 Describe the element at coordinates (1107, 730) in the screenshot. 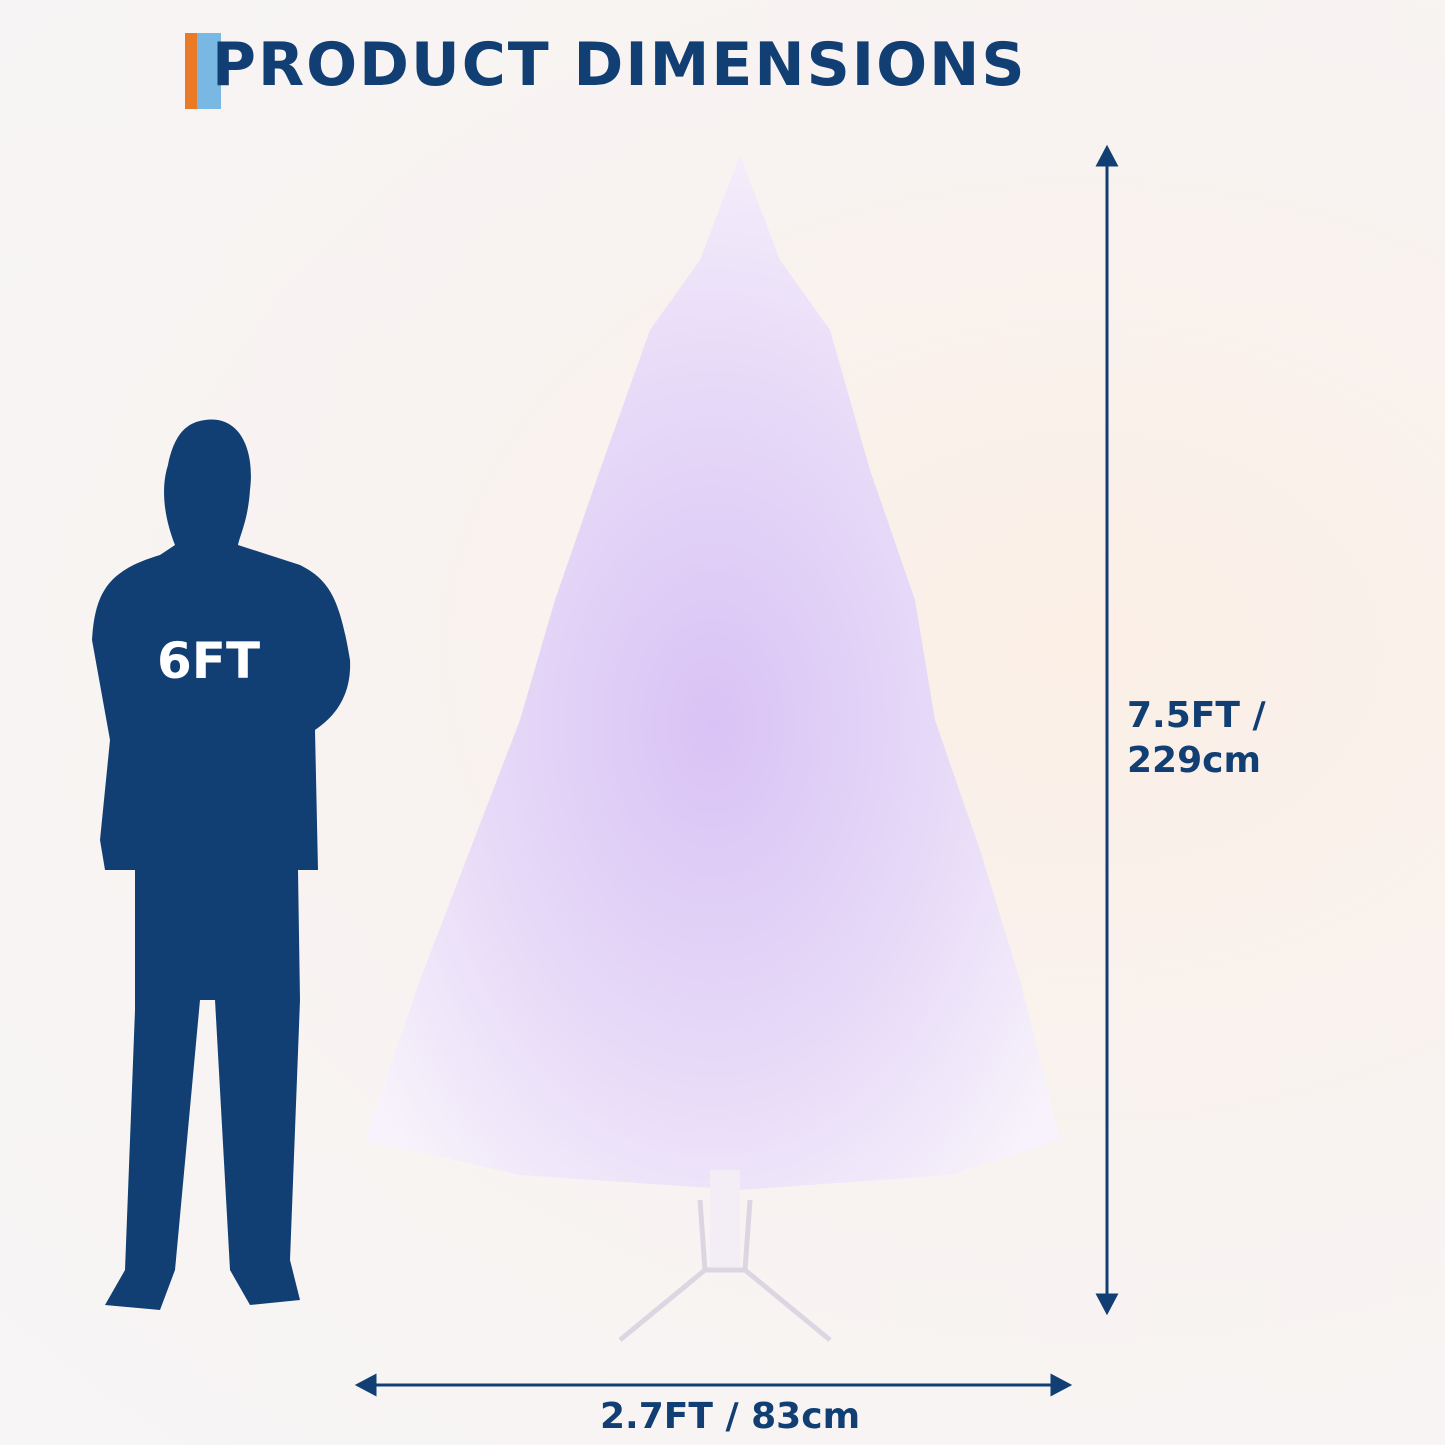

I see `height-dimension-arrow` at that location.